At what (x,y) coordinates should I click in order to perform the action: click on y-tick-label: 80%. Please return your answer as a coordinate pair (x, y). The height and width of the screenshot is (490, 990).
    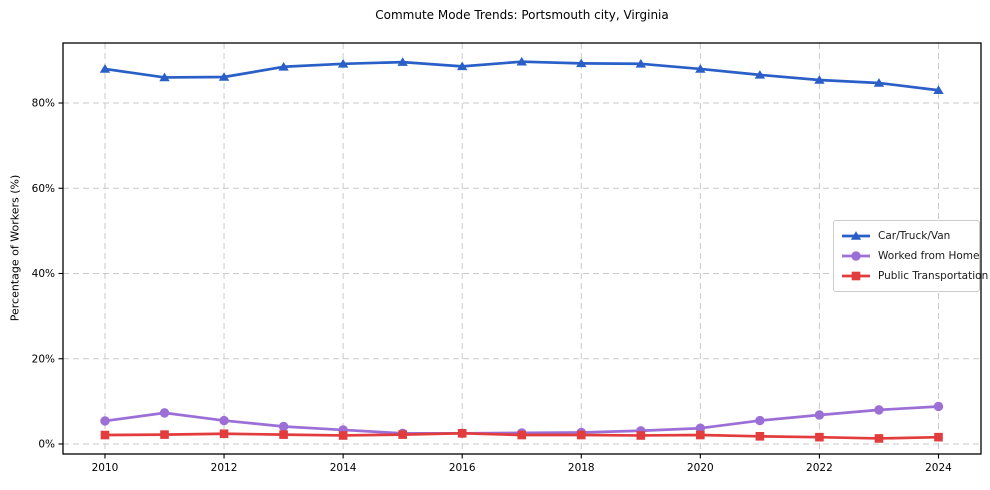
    Looking at the image, I should click on (43, 104).